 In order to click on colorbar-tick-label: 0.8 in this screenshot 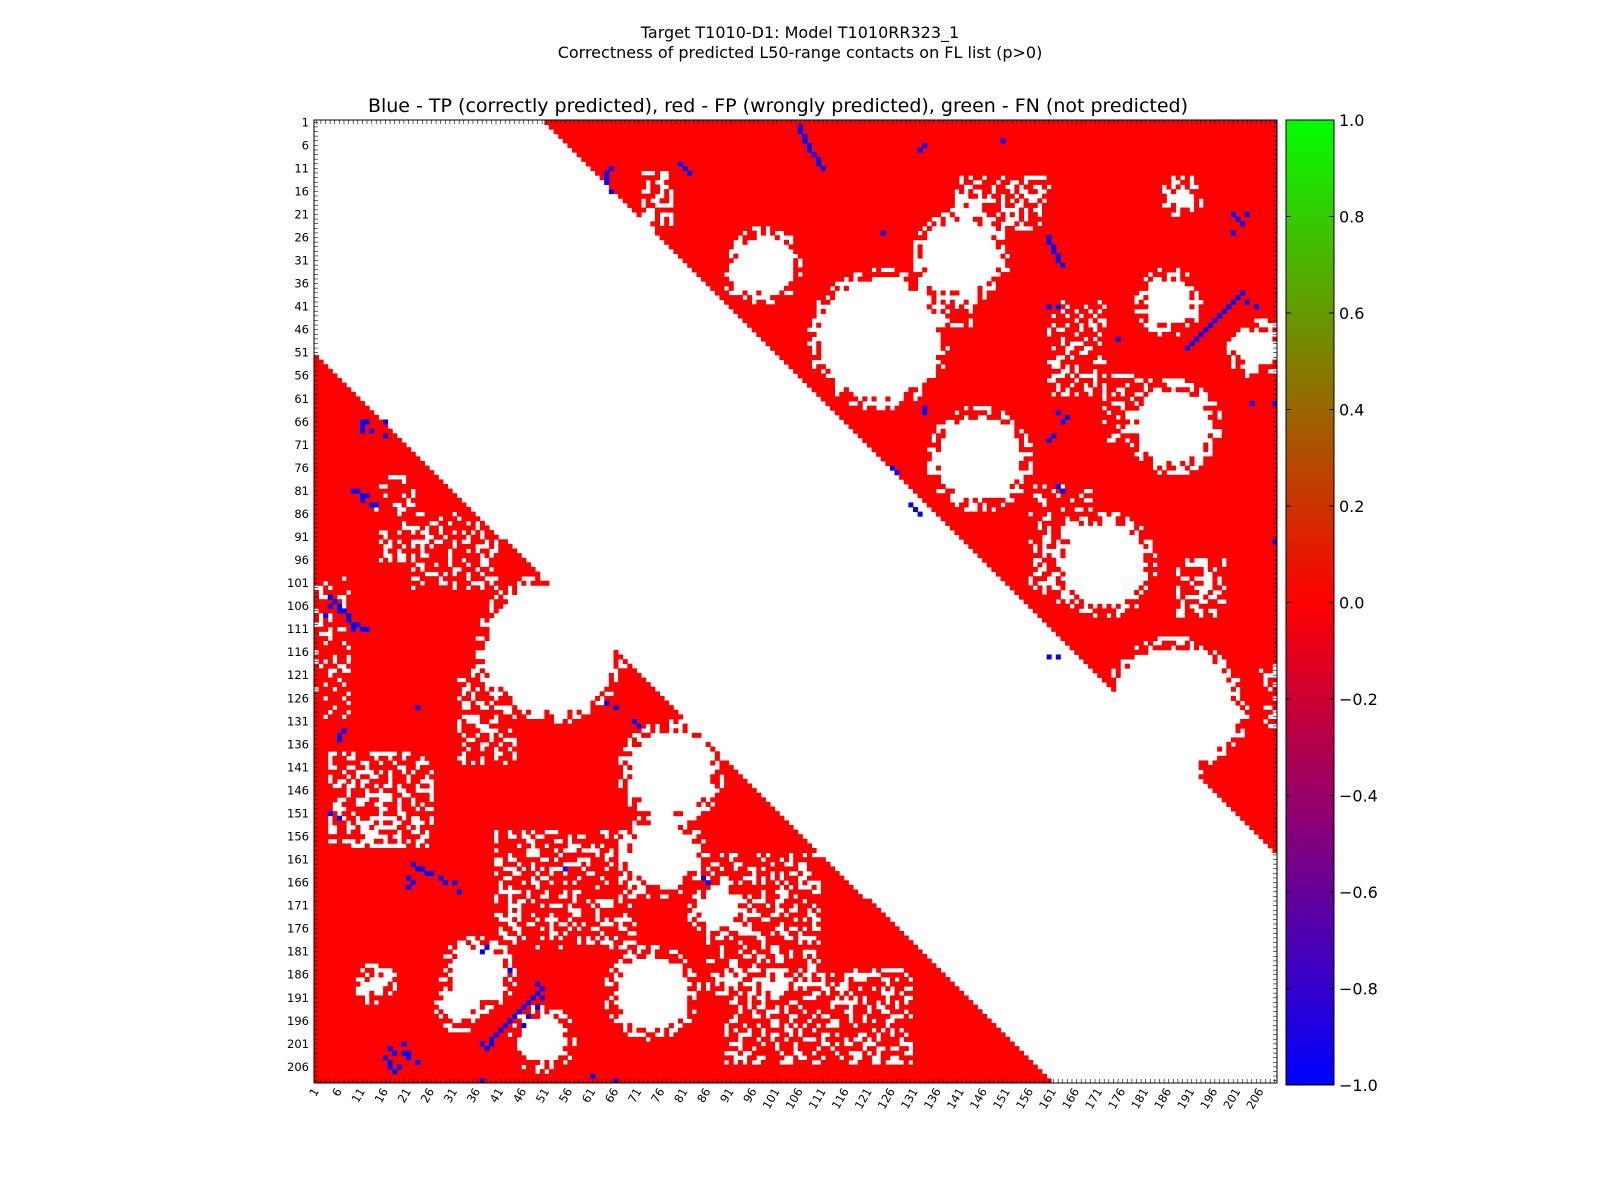, I will do `click(1351, 217)`.